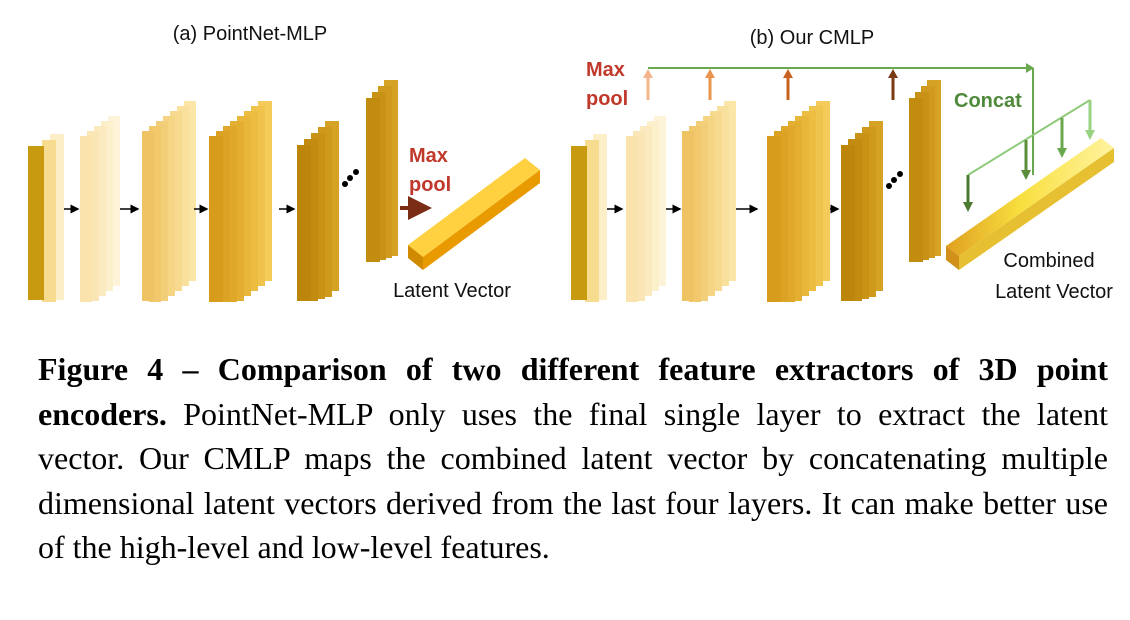 Image resolution: width=1130 pixels, height=620 pixels. What do you see at coordinates (428, 156) in the screenshot?
I see `panel-a-maxpool-label-1: Max` at bounding box center [428, 156].